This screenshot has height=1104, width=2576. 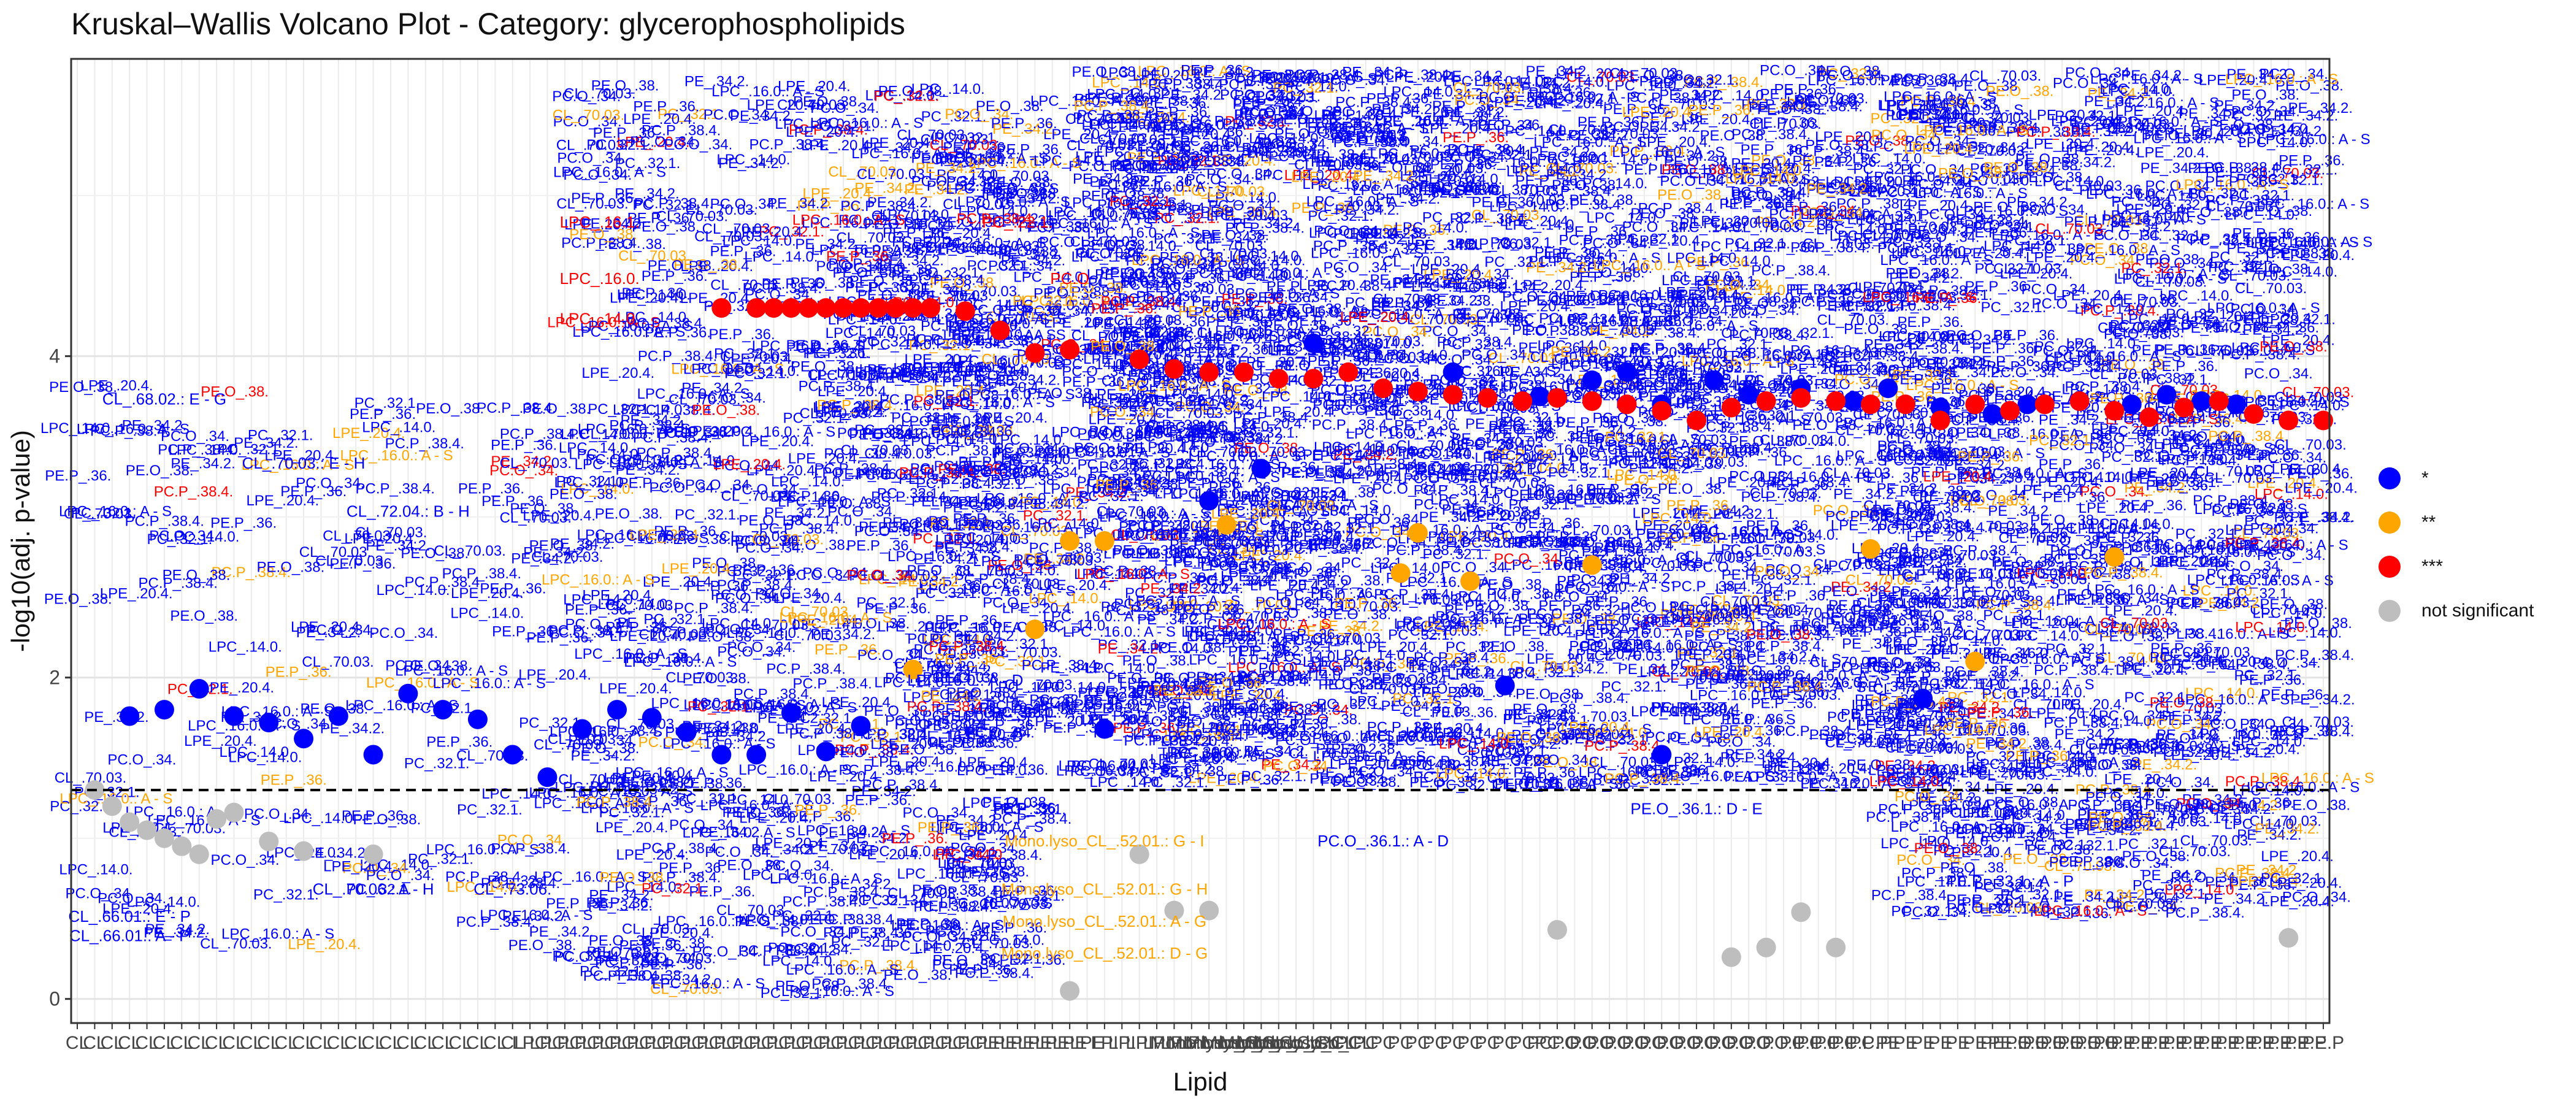 What do you see at coordinates (1069, 278) in the screenshot?
I see `point-label: PC.O` at bounding box center [1069, 278].